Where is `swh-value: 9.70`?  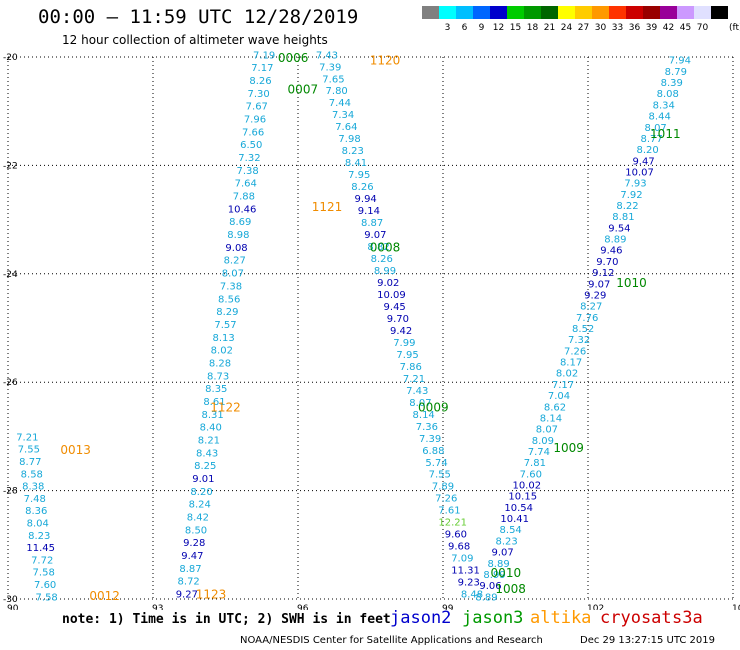 swh-value: 9.70 is located at coordinates (398, 319).